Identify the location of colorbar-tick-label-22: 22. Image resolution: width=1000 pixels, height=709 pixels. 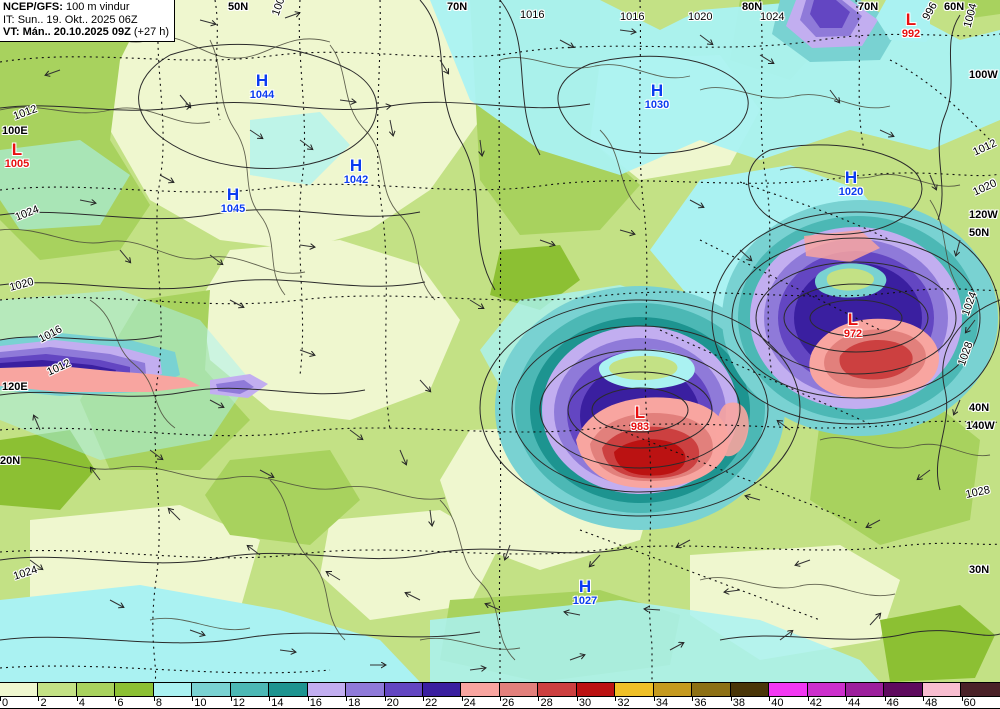
(431, 703).